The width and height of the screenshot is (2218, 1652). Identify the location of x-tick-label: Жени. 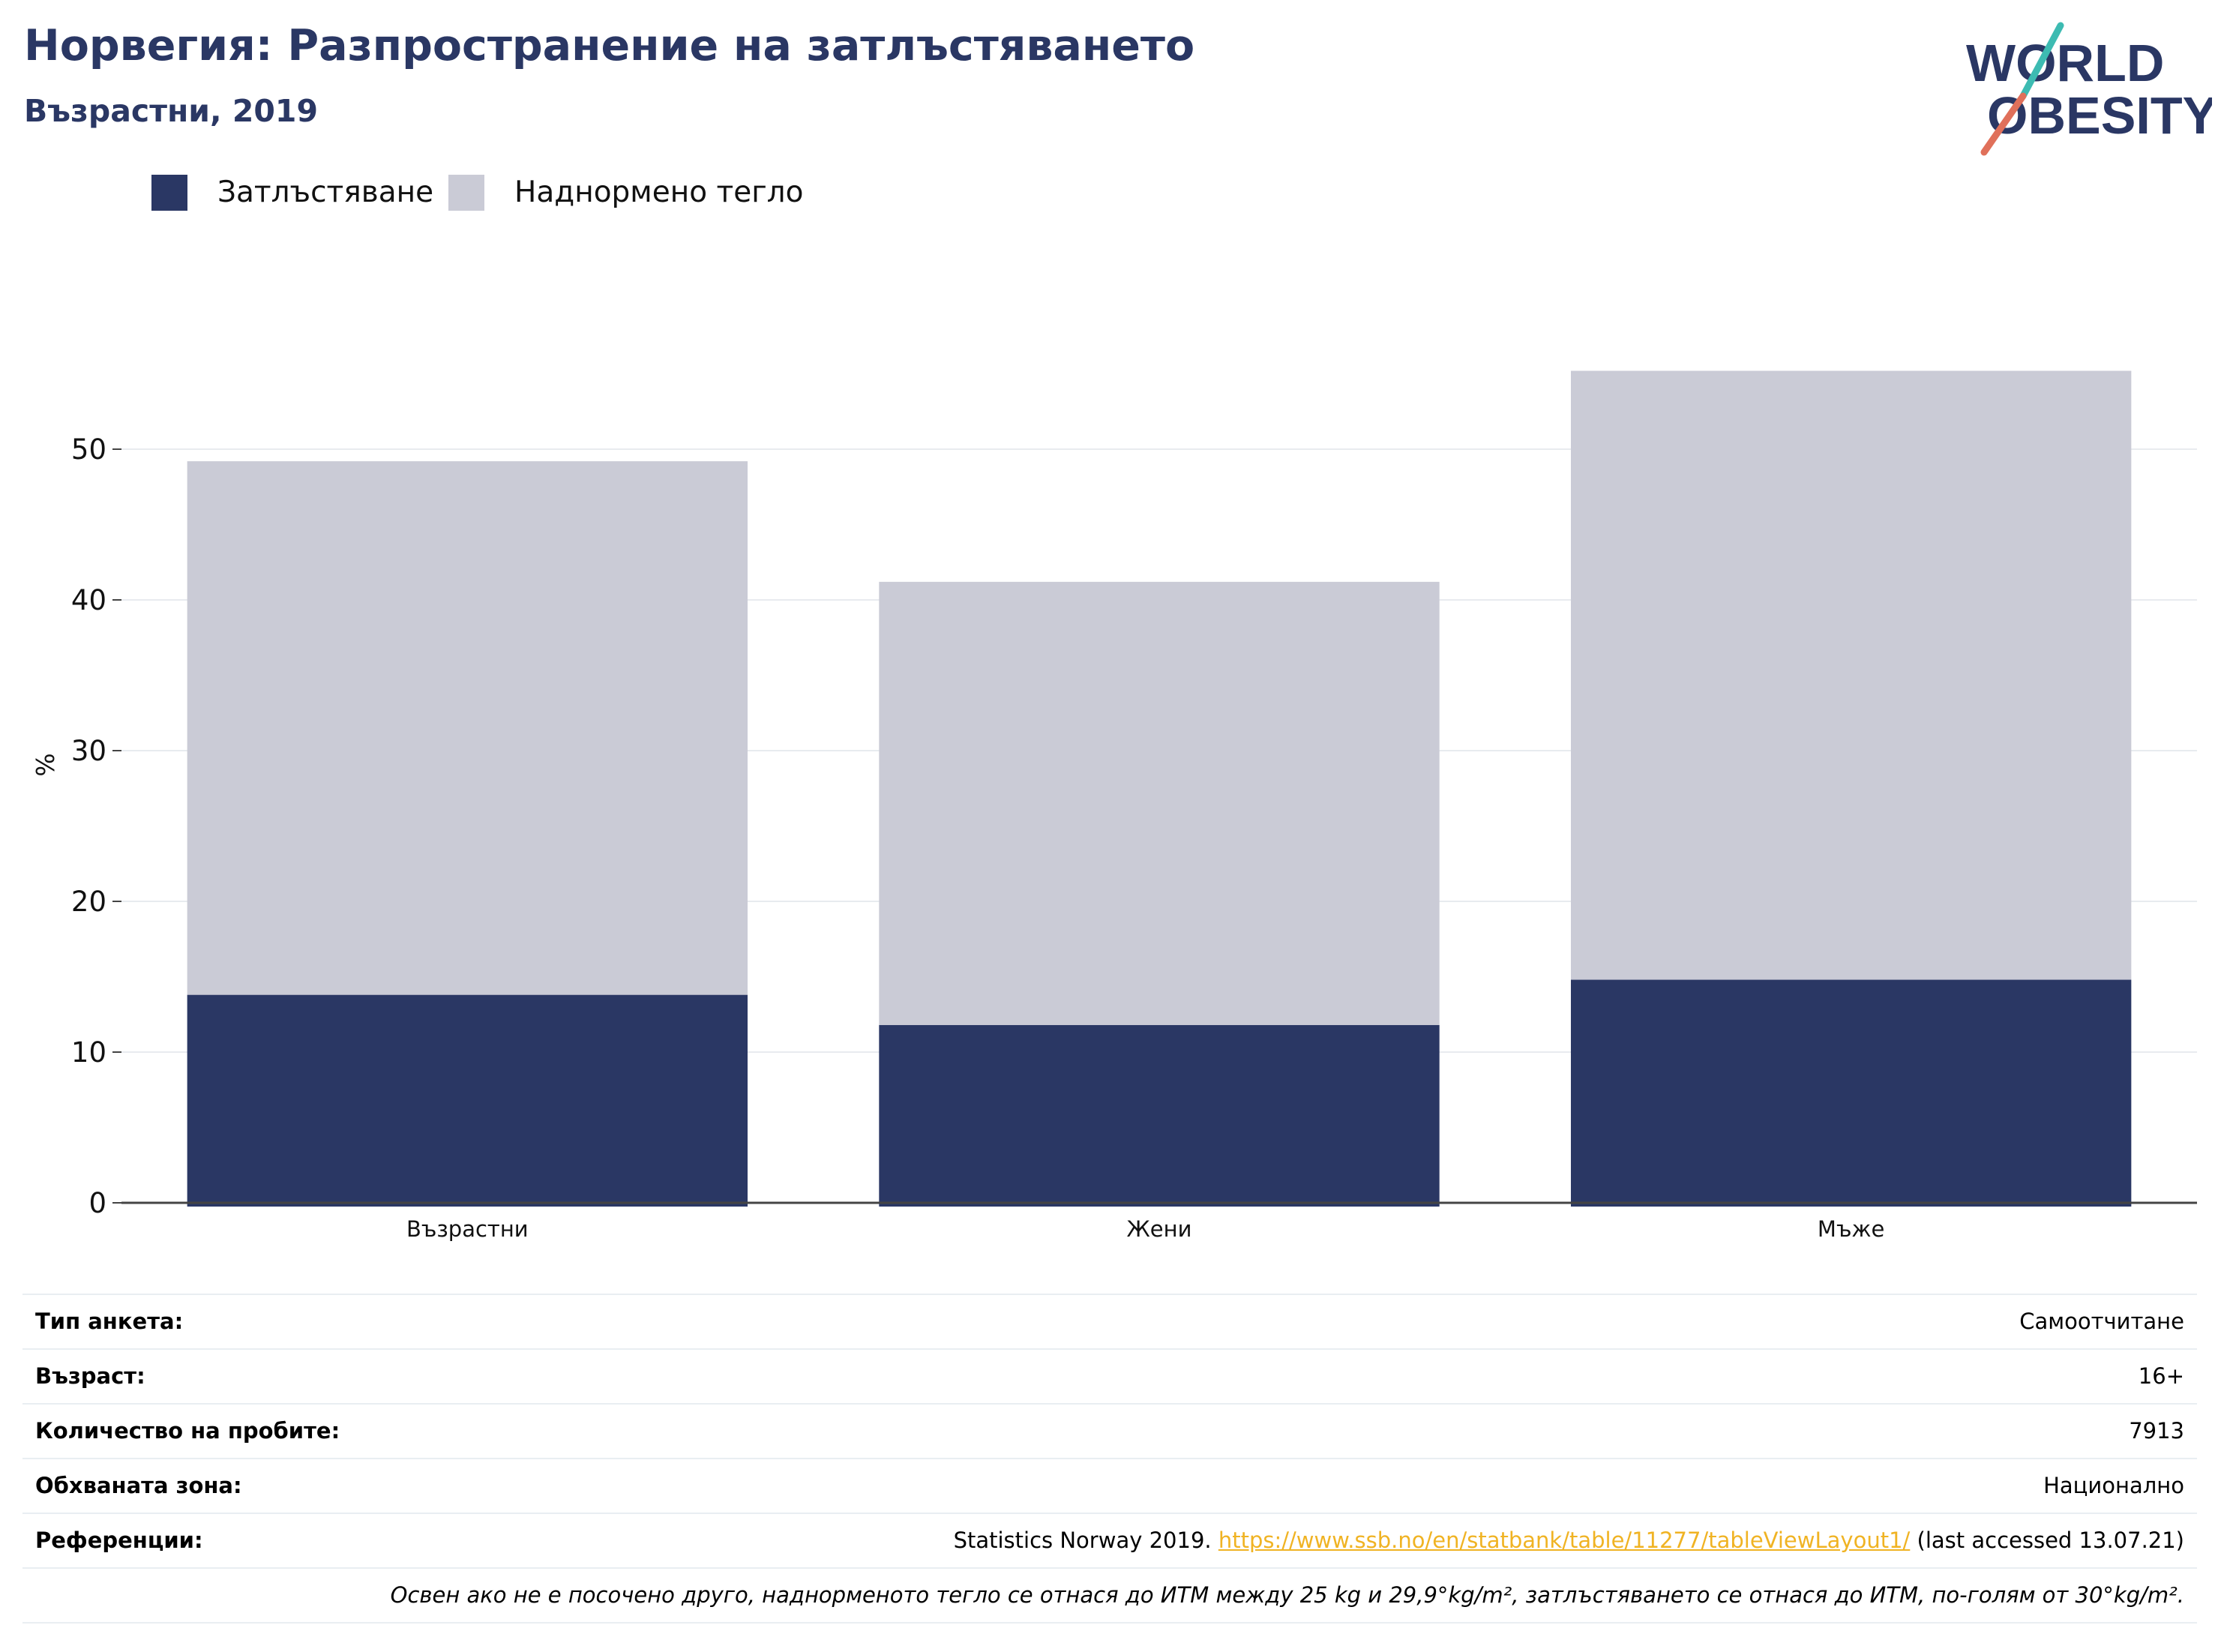
(1159, 1229).